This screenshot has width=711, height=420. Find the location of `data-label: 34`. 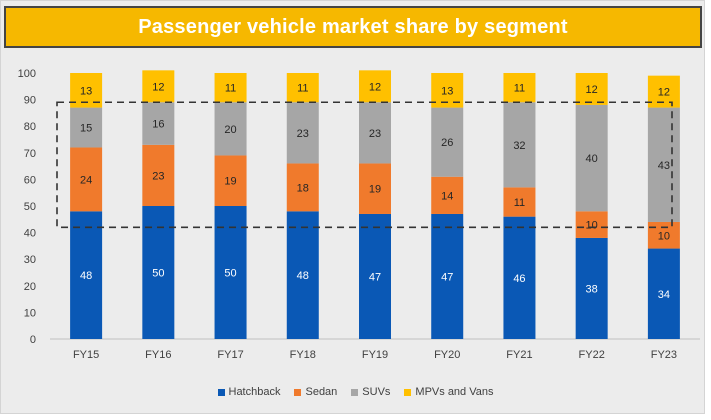

data-label: 34 is located at coordinates (664, 295).